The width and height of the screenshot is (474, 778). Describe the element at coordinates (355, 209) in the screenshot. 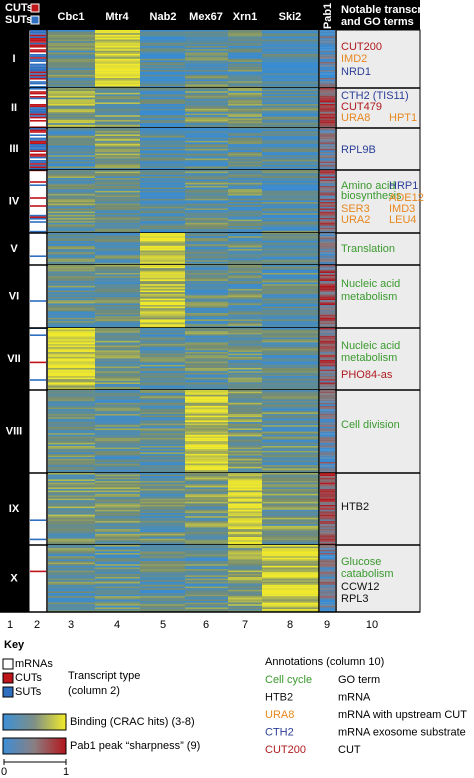

I see `note: SER3` at that location.